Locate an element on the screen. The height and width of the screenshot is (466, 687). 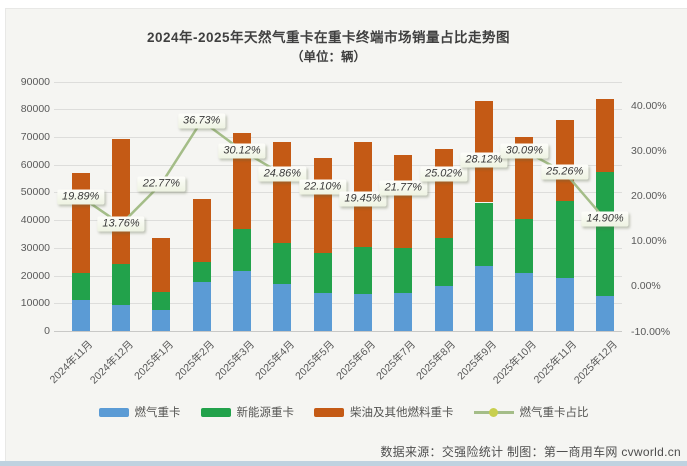
legend-label: 柴油及其他燃料重卡 is located at coordinates (402, 413).